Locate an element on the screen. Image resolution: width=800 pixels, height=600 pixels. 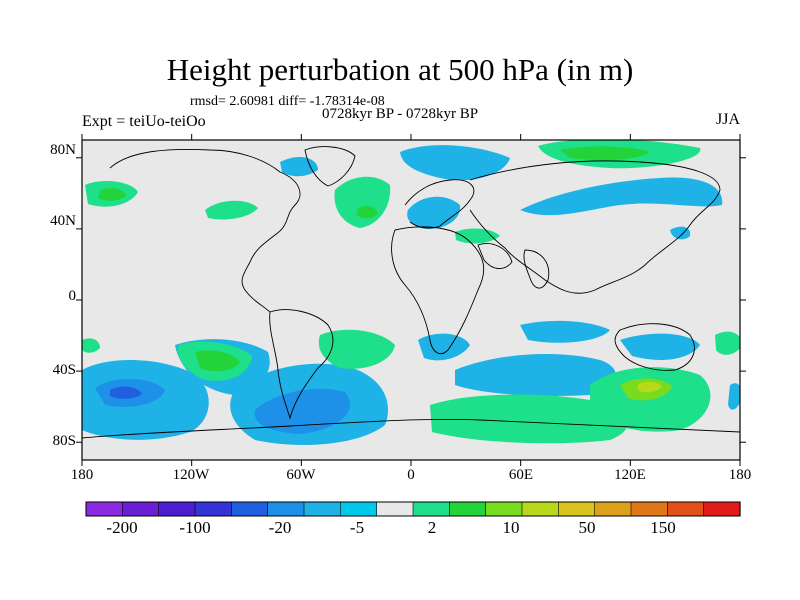
contour-nz-green is located at coordinates (727, 343).